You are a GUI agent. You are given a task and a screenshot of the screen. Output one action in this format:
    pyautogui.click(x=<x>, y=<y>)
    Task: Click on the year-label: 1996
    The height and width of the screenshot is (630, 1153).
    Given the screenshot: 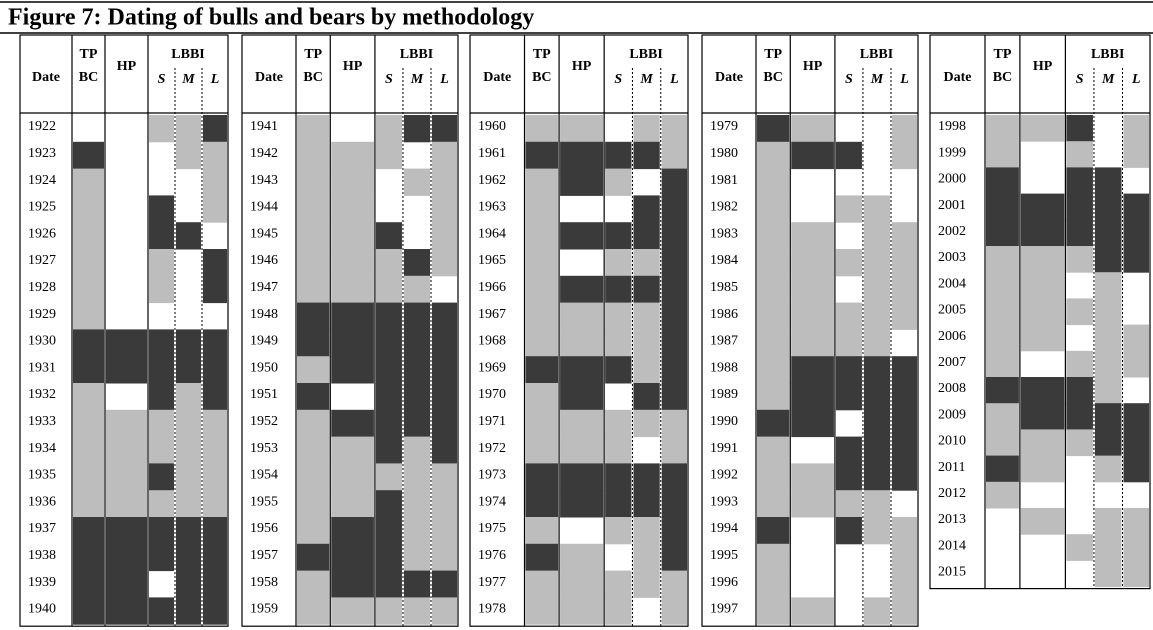 What is the action you would take?
    pyautogui.click(x=724, y=582)
    